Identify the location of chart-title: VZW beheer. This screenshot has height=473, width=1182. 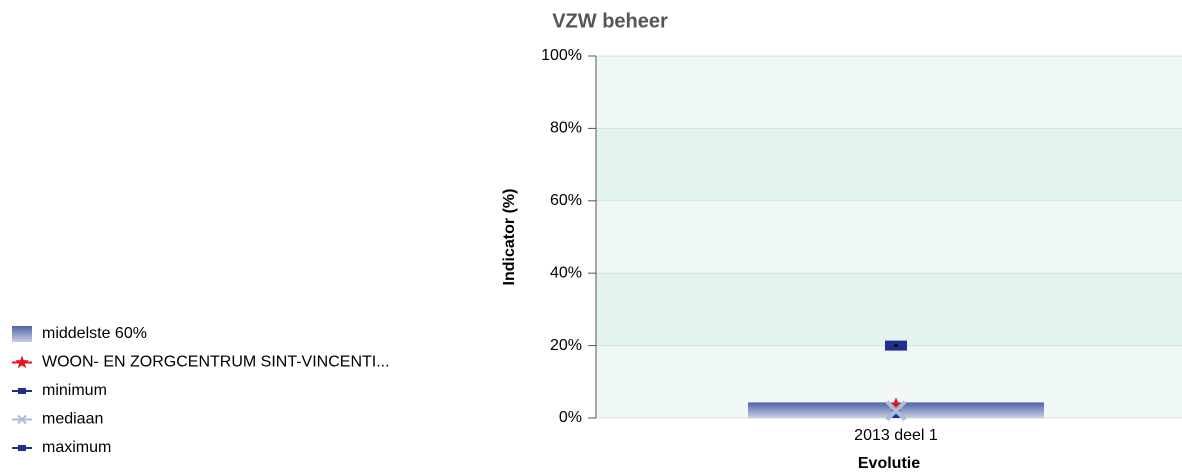
(610, 21).